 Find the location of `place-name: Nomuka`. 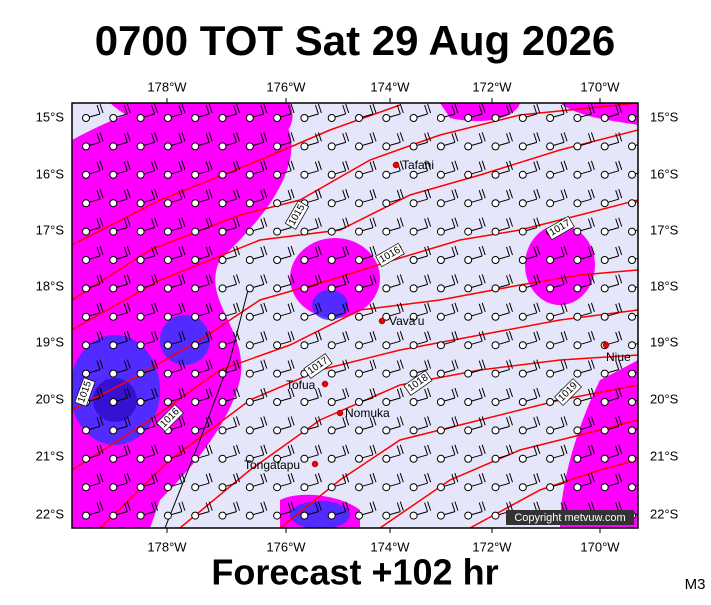

place-name: Nomuka is located at coordinates (367, 413).